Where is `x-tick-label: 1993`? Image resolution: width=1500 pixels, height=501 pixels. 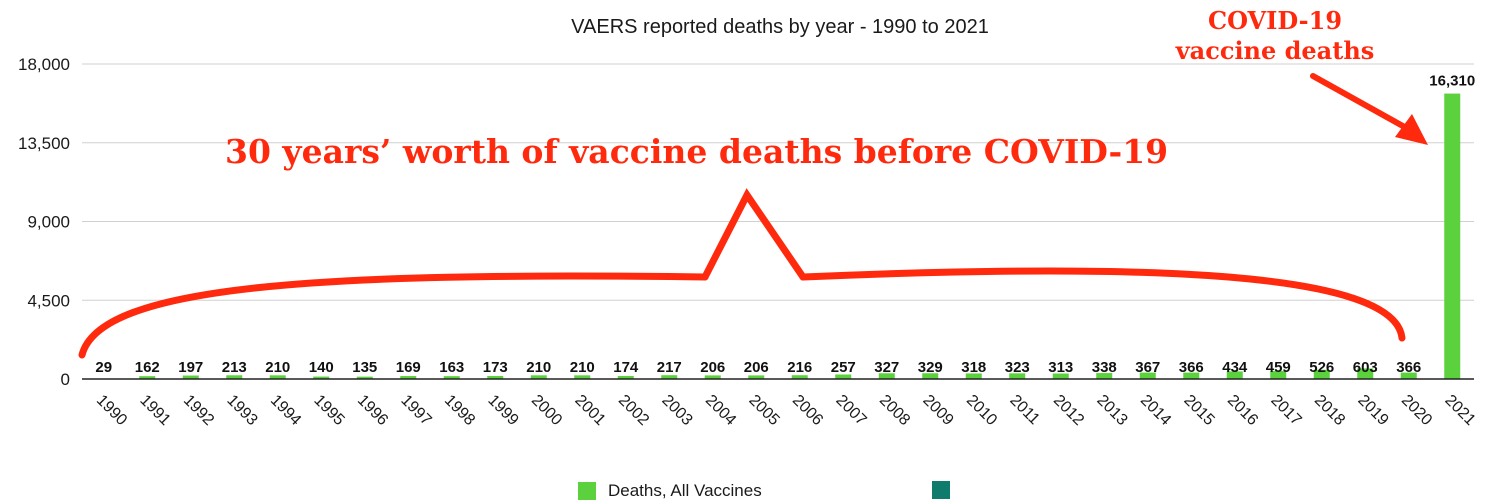 x-tick-label: 1993 is located at coordinates (241, 410).